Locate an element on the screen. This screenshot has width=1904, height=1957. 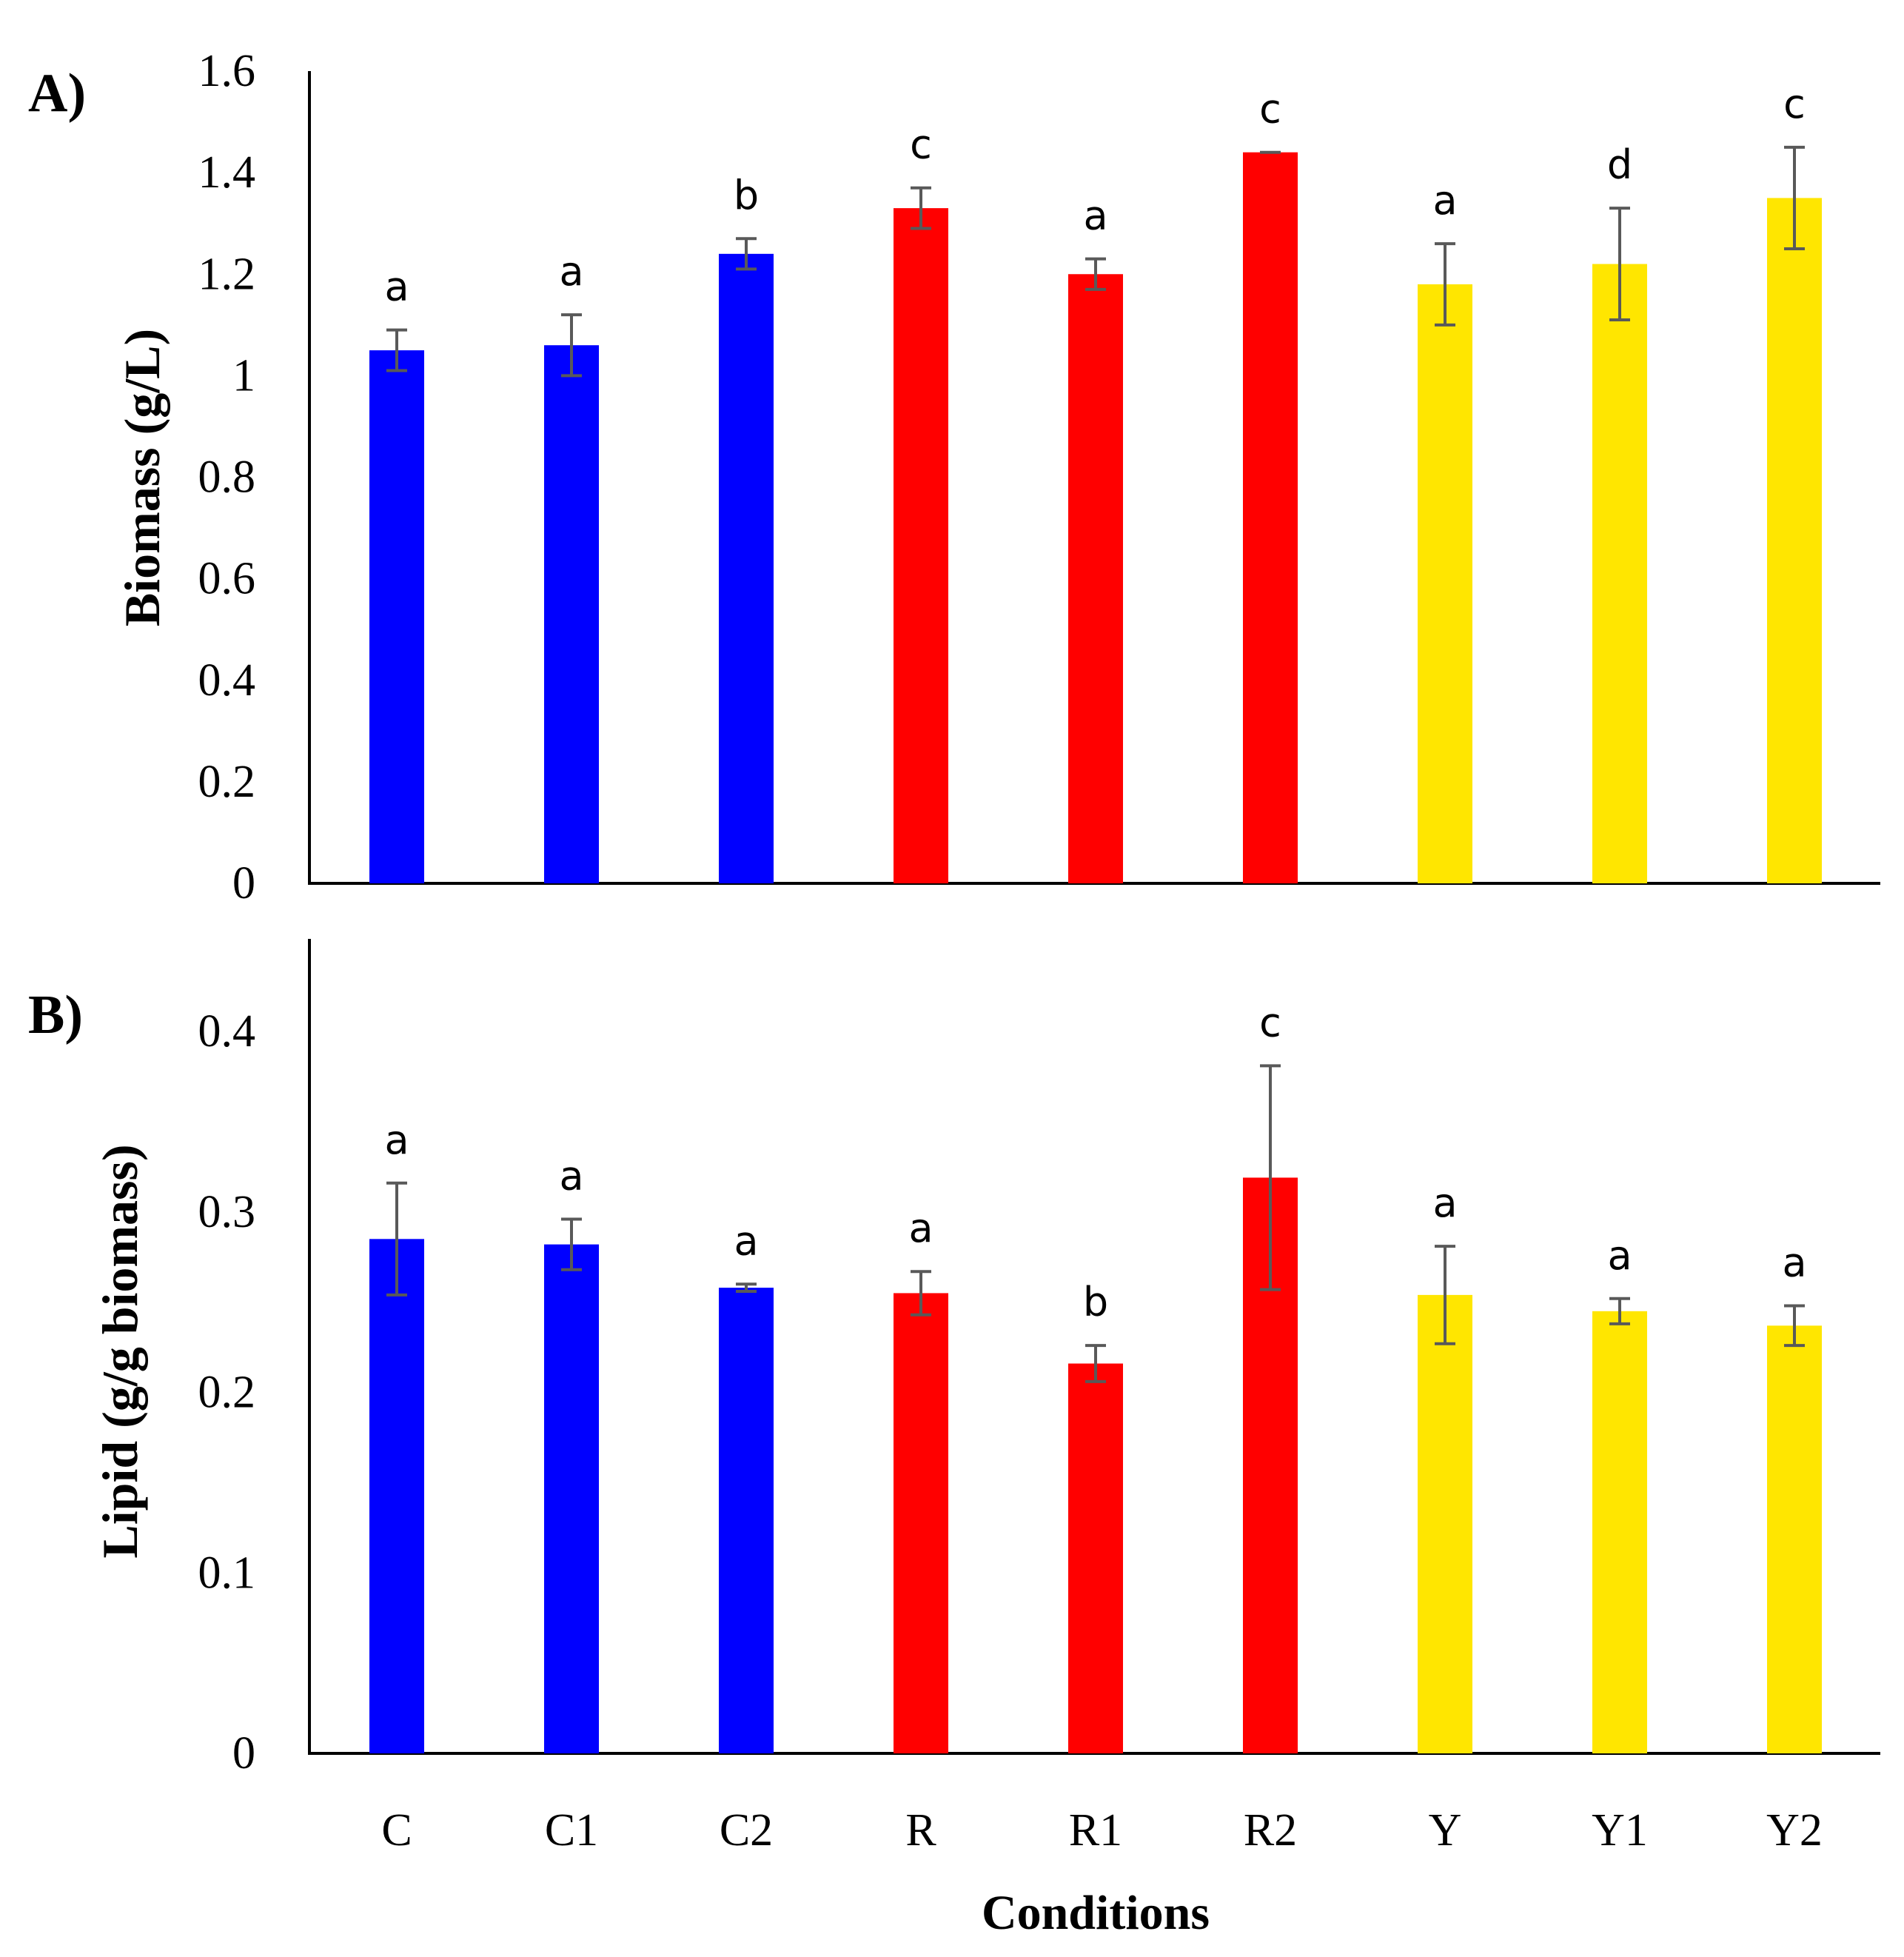
panel-a-bar-c is located at coordinates (397, 616).